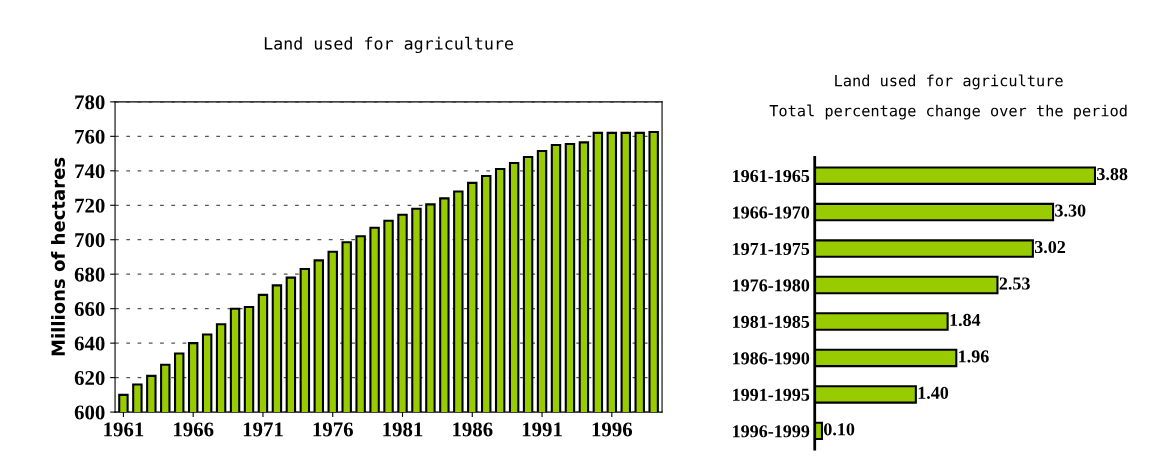  I want to click on y-tick-label: 1996-1999, so click(771, 431).